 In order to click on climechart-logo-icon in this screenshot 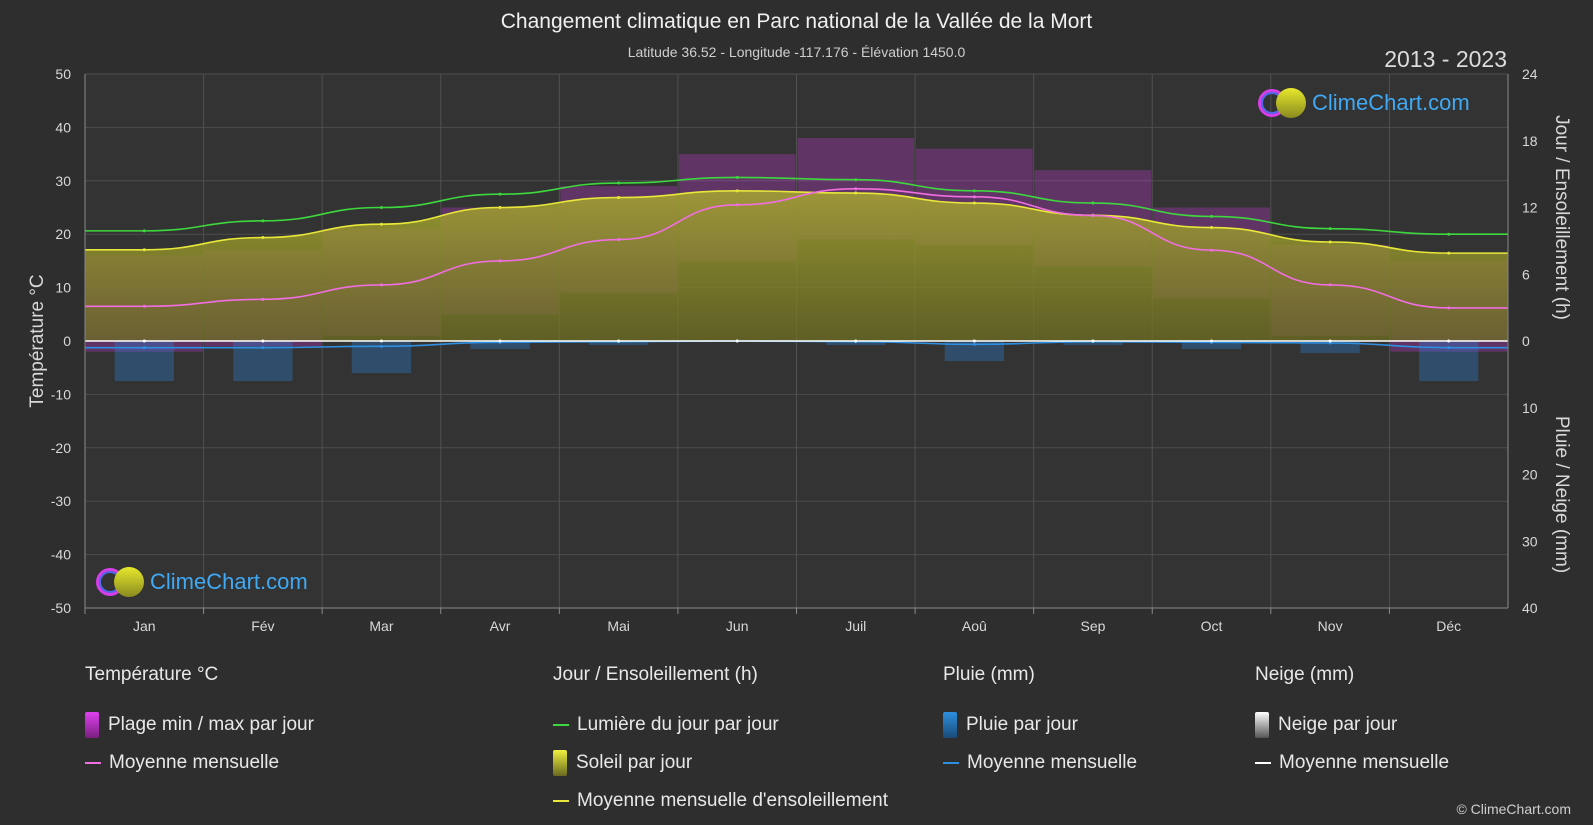, I will do `click(121, 582)`.